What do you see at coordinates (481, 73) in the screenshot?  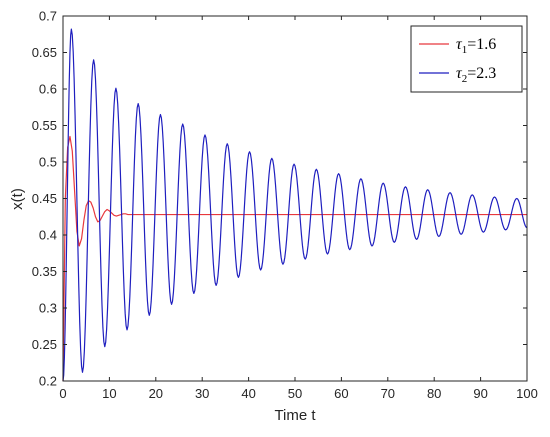 I see `legend-value-tau2: =2.3` at bounding box center [481, 73].